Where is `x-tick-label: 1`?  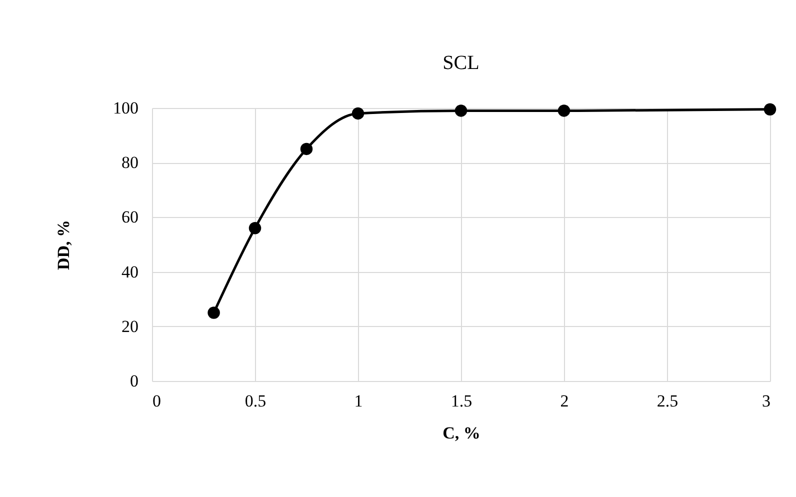 x-tick-label: 1 is located at coordinates (358, 401).